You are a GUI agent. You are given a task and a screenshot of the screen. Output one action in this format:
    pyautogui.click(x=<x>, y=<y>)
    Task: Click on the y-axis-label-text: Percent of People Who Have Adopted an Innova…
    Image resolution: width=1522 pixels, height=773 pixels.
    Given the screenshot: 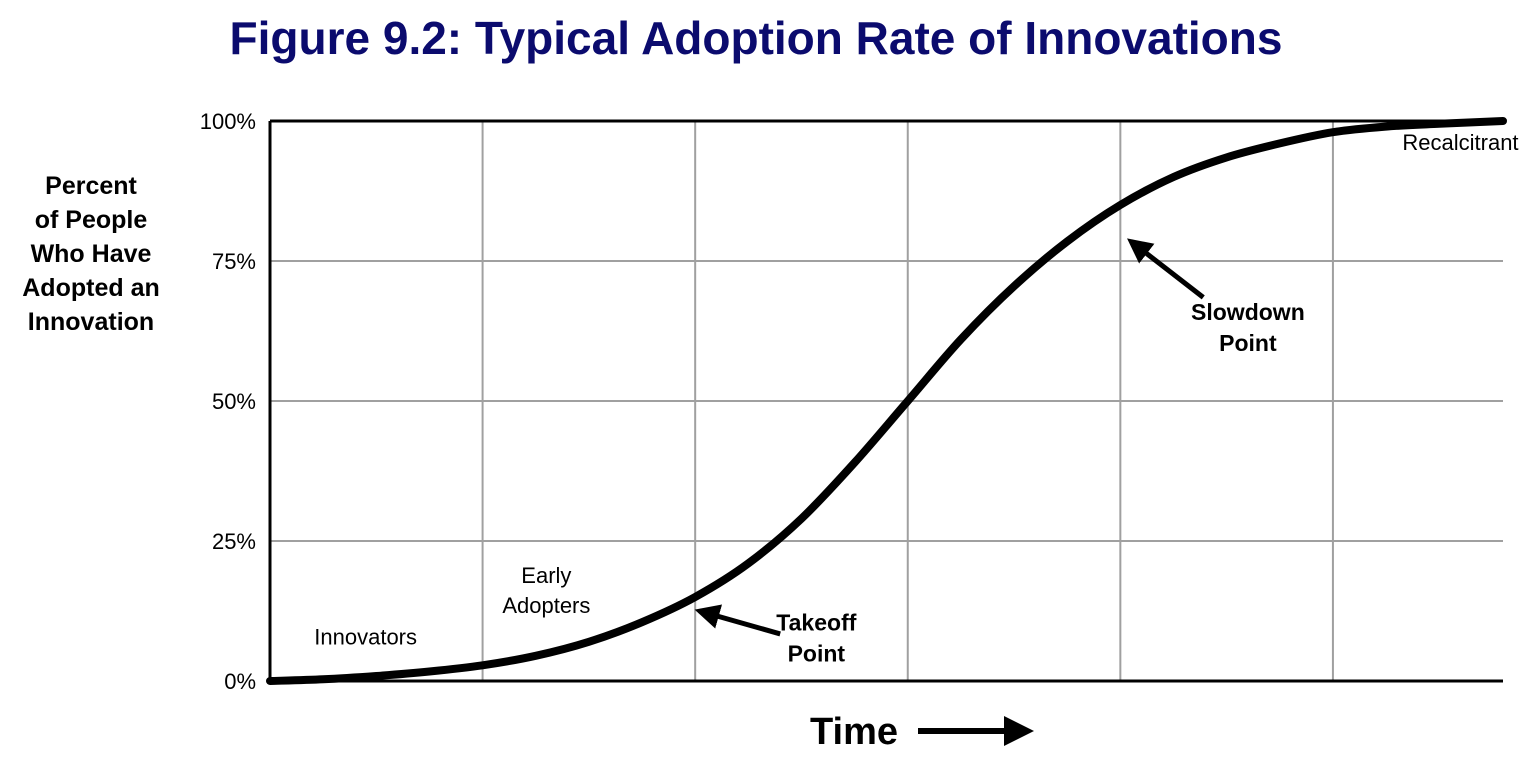 What is the action you would take?
    pyautogui.click(x=91, y=254)
    